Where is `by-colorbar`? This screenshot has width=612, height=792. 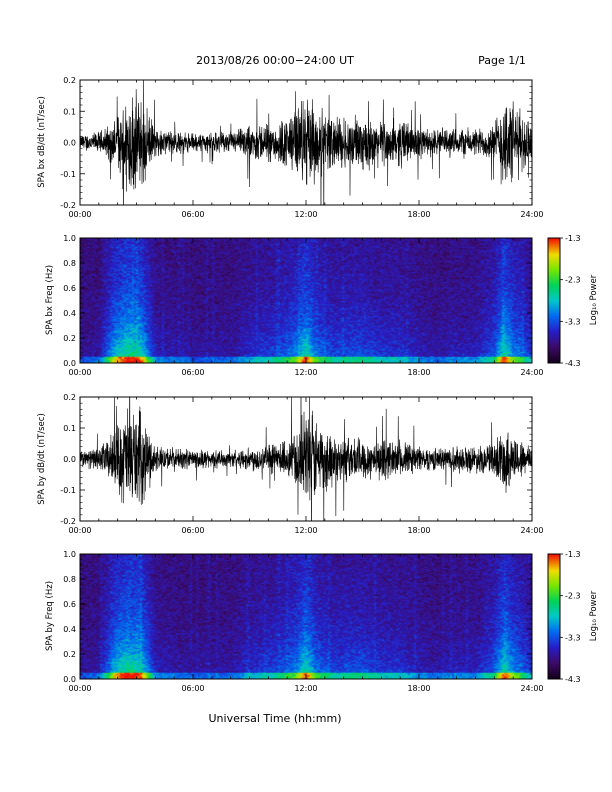
by-colorbar is located at coordinates (554, 616).